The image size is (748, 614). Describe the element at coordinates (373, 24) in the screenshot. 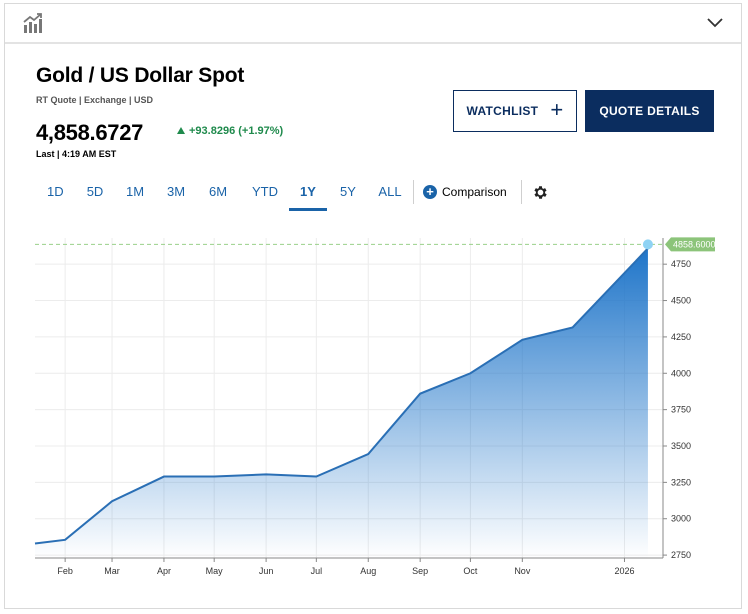

I see `card-toolbar` at that location.